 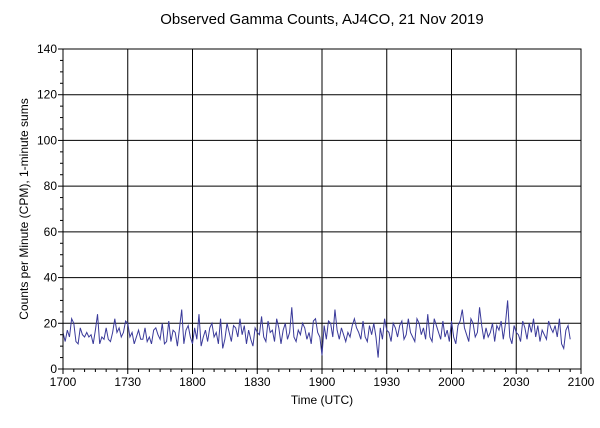 I want to click on y-tick-label: 40, so click(x=51, y=278).